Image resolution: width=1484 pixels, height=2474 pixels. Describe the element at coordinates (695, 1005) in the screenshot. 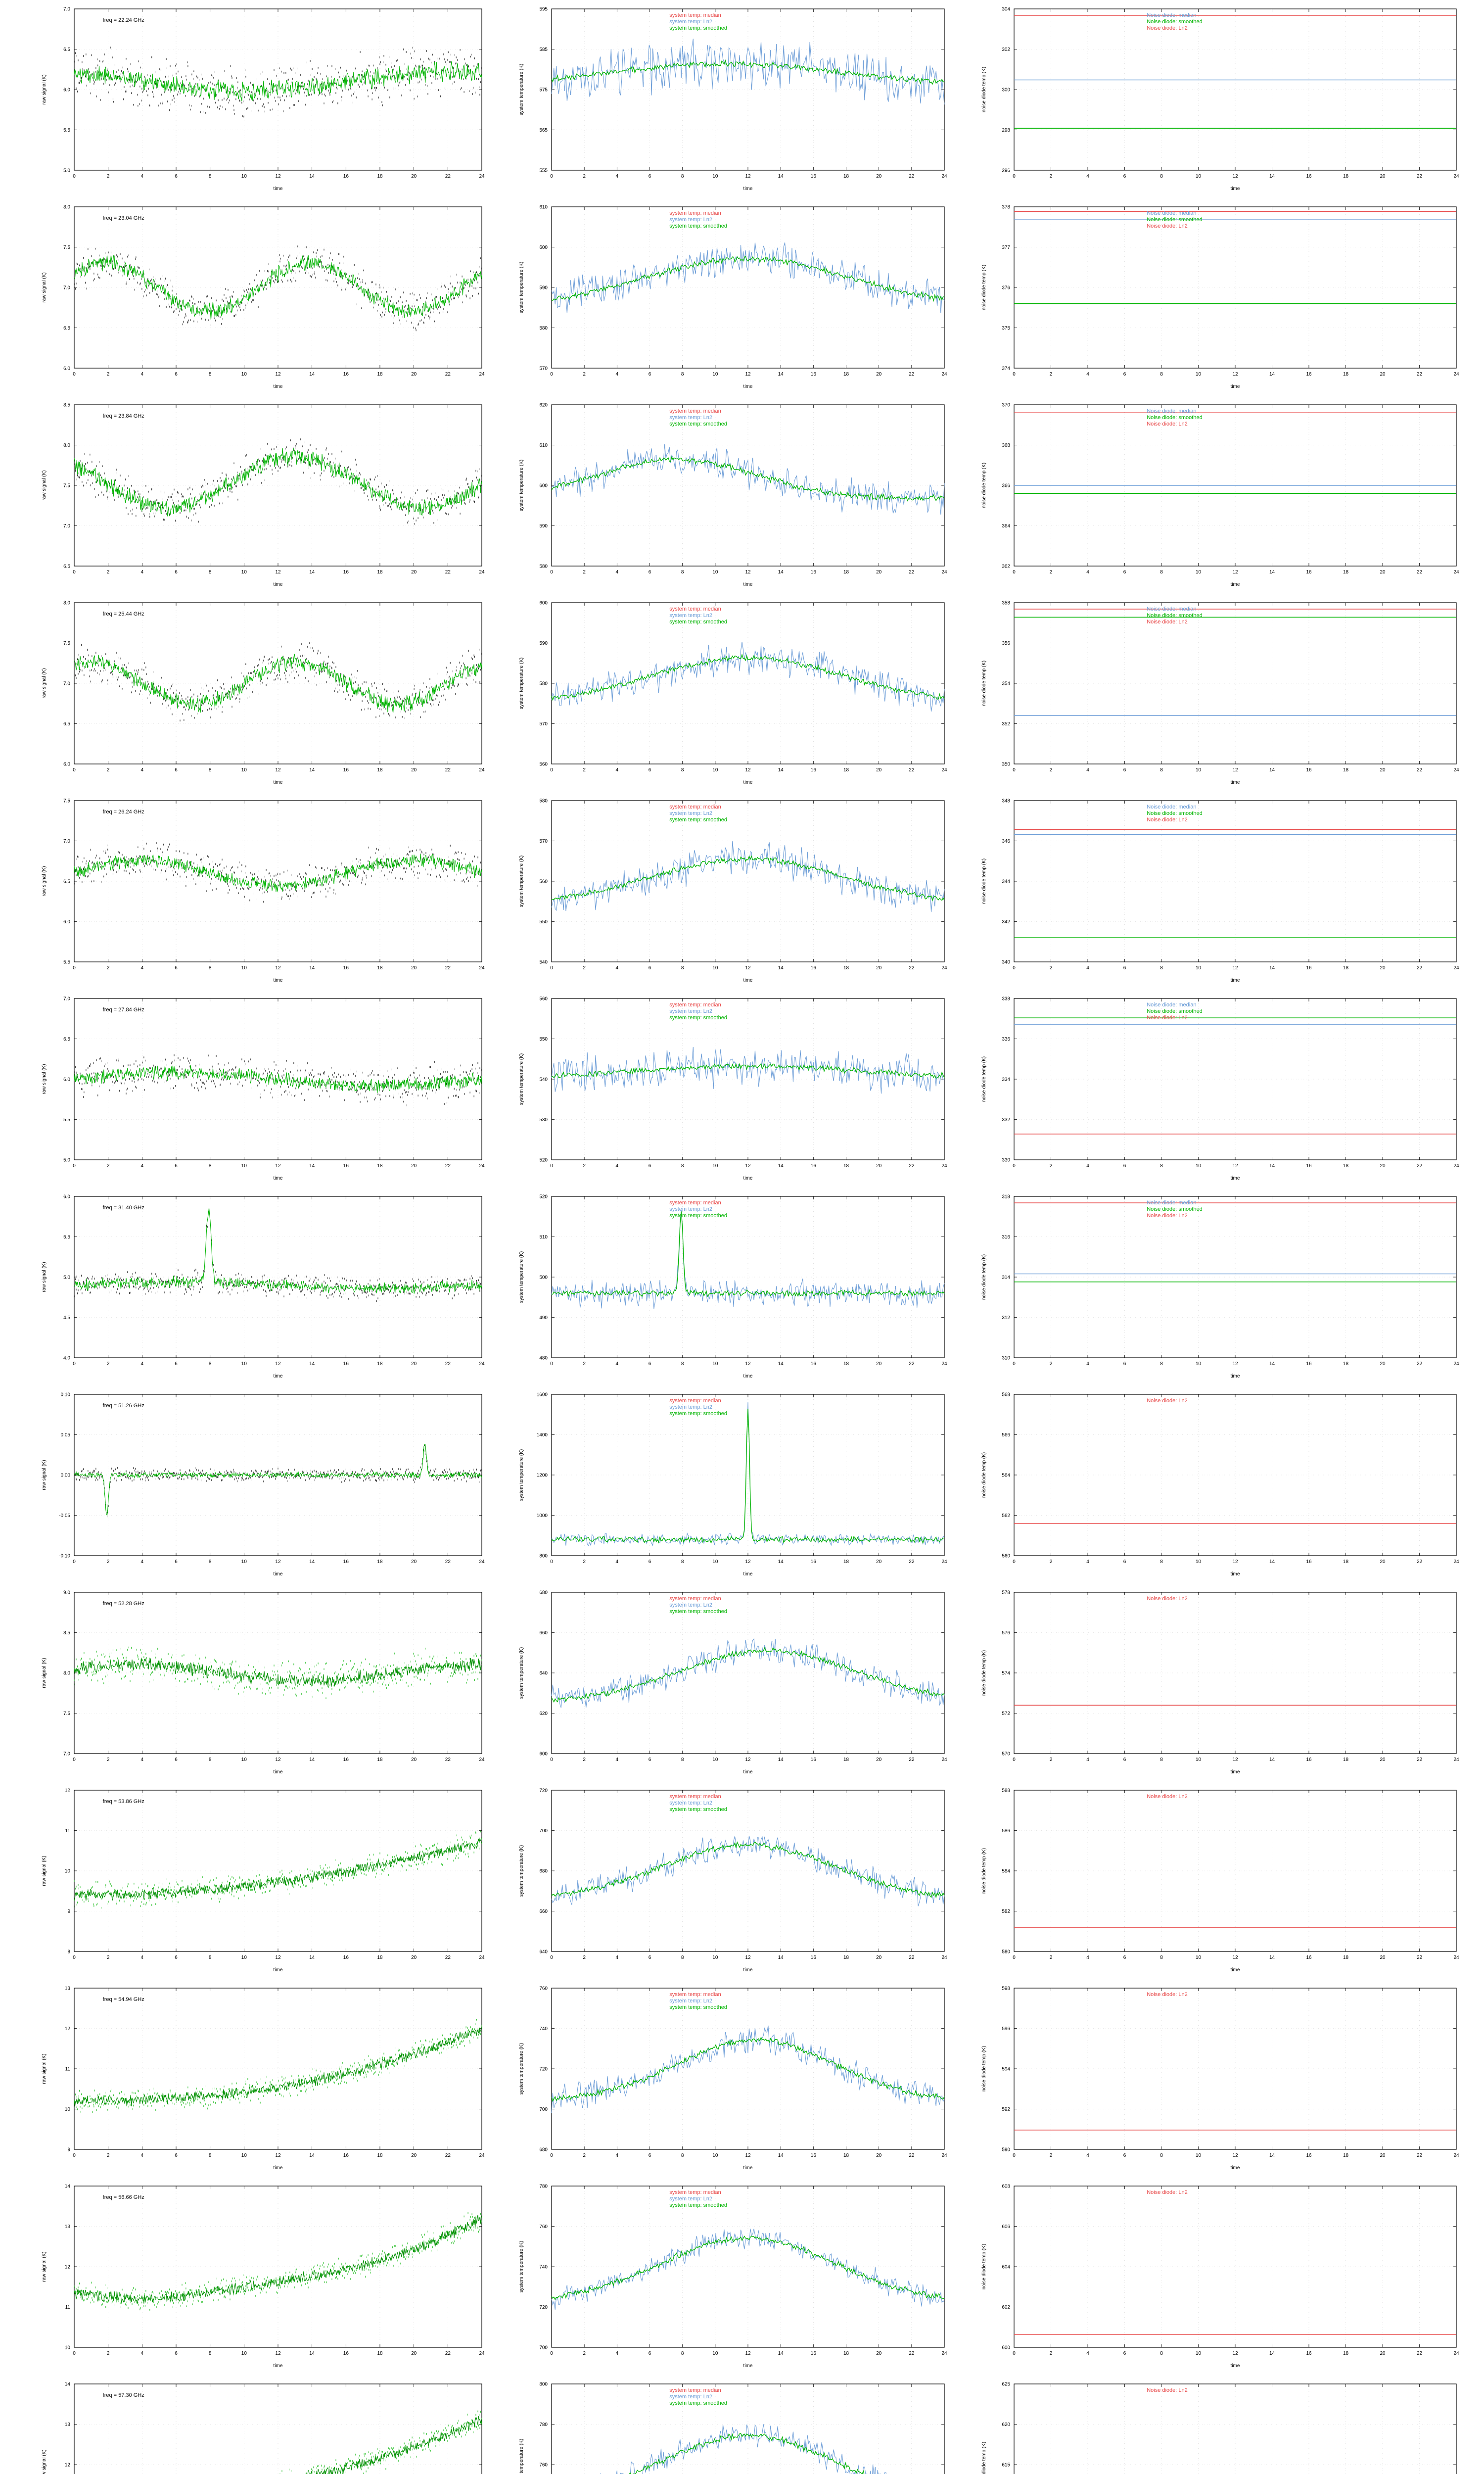

I see `legend-entry: system temp: median` at that location.